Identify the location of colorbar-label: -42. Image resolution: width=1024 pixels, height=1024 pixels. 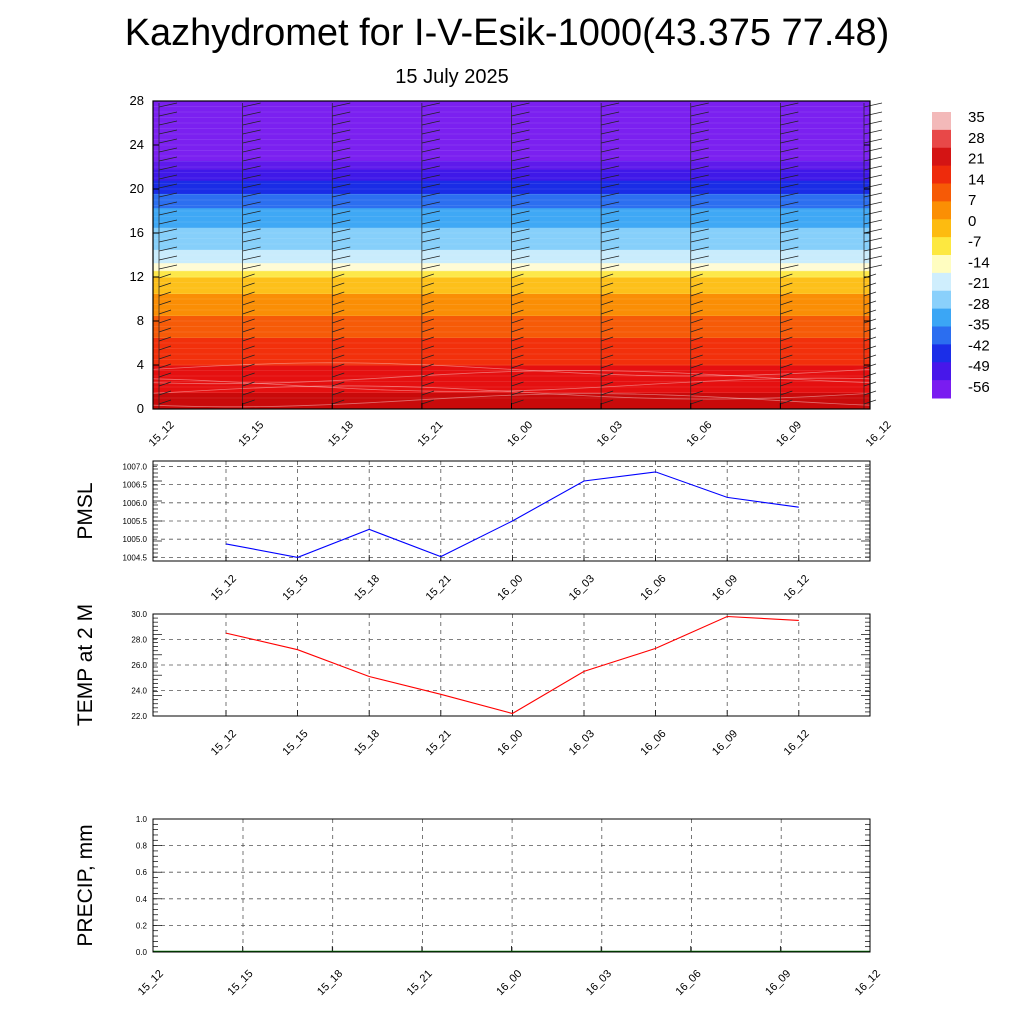
(979, 345).